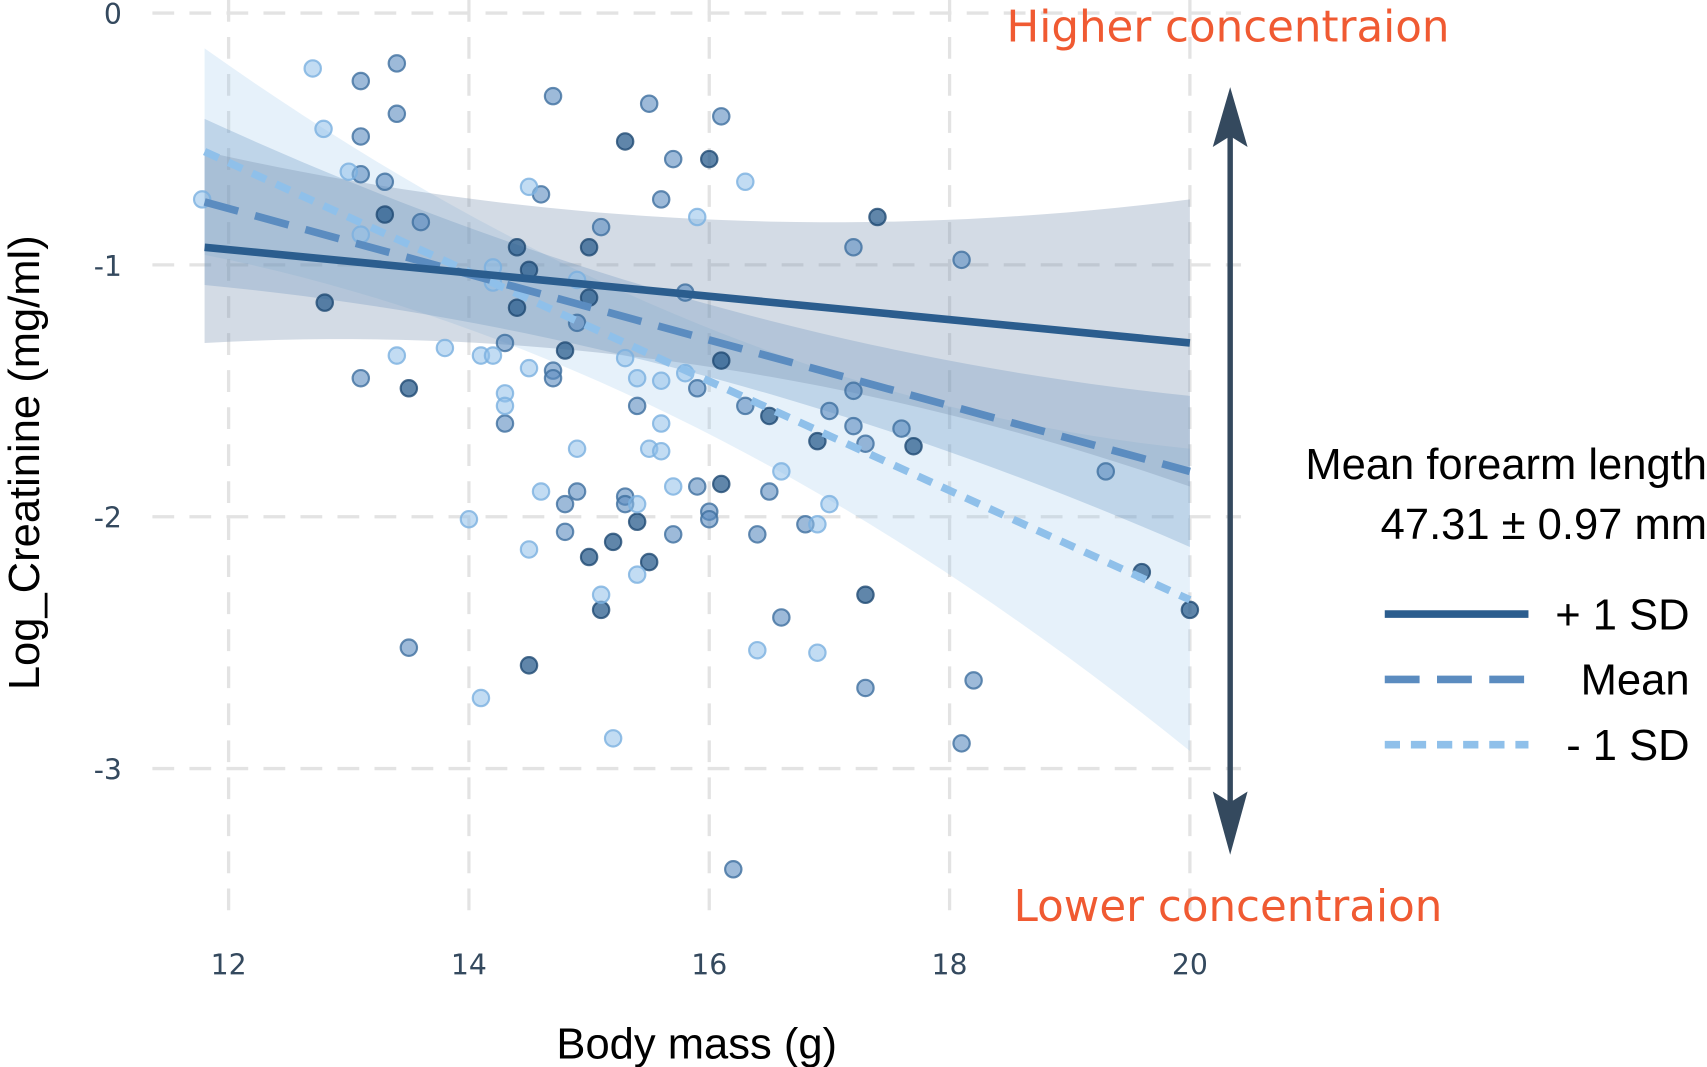 The height and width of the screenshot is (1067, 1707). Describe the element at coordinates (1627, 746) in the screenshot. I see `legend-label-minus-sd: - 1 SD` at that location.